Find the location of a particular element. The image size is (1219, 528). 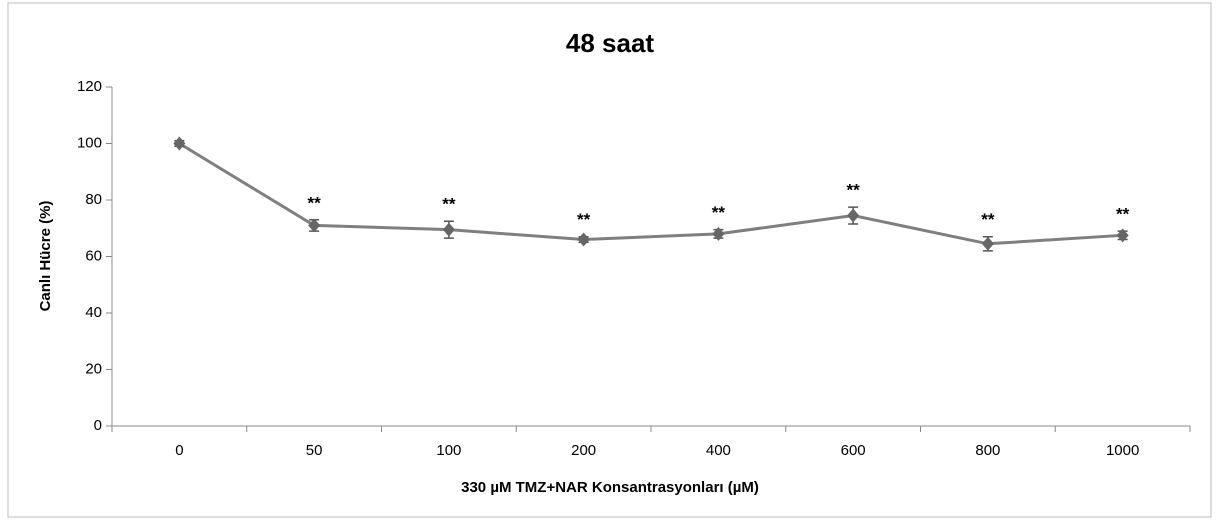

chart-title: 48 saat is located at coordinates (610, 43).